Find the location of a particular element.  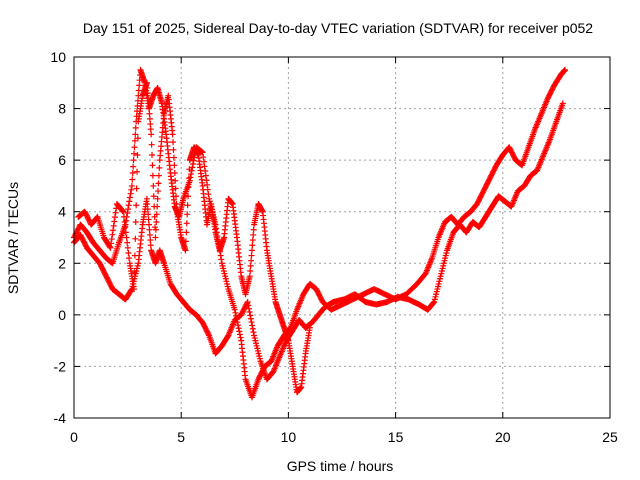

y-tick-label: 0 is located at coordinates (62, 315).